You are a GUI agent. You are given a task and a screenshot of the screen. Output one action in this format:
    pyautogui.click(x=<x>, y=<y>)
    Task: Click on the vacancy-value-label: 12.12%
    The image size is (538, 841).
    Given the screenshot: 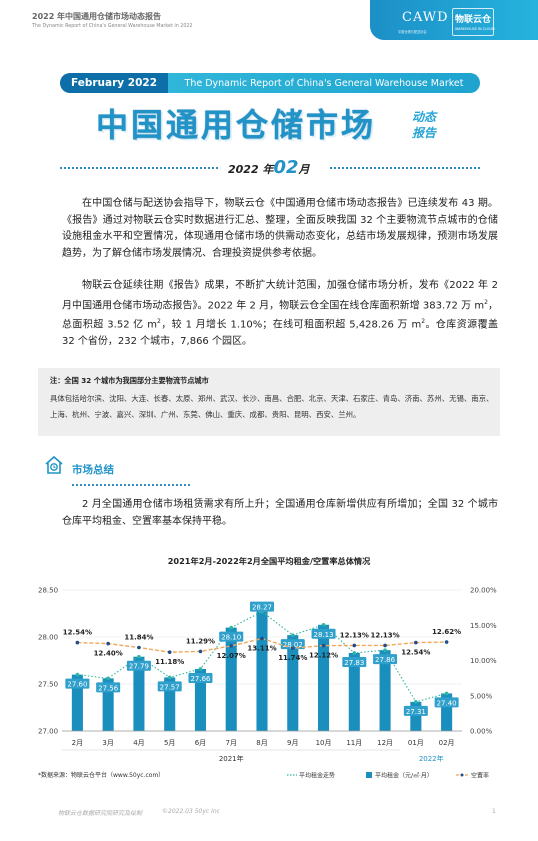 What is the action you would take?
    pyautogui.click(x=323, y=656)
    